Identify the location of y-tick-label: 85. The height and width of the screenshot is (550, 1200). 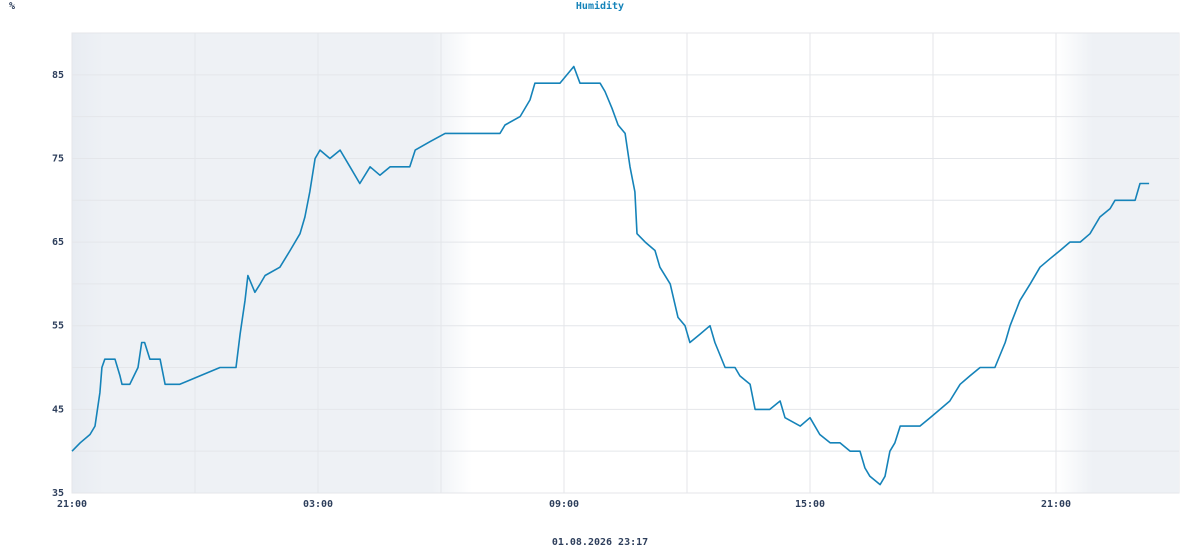
(58, 75).